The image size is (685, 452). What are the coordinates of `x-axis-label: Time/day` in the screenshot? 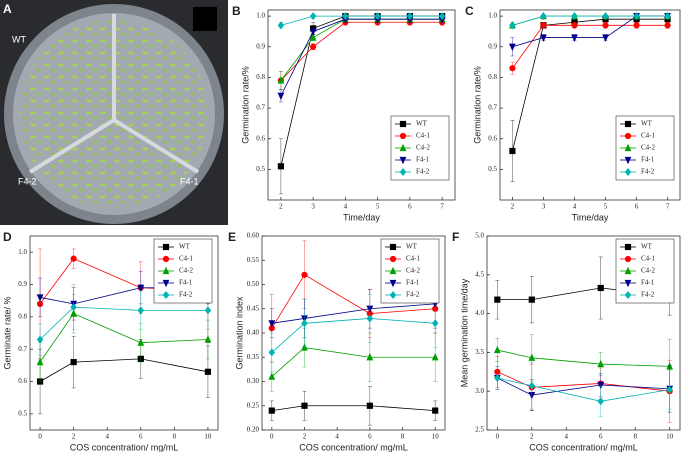 It's located at (590, 217).